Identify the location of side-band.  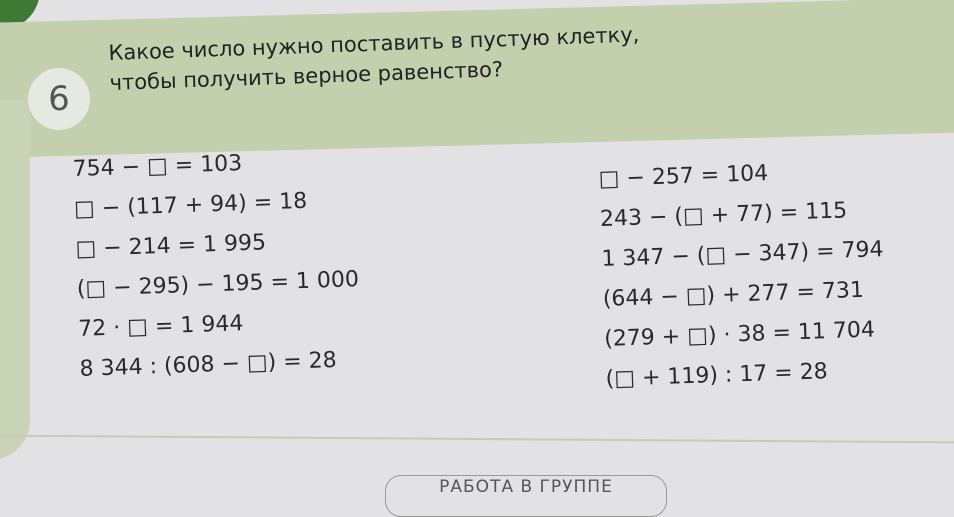
(15, 280).